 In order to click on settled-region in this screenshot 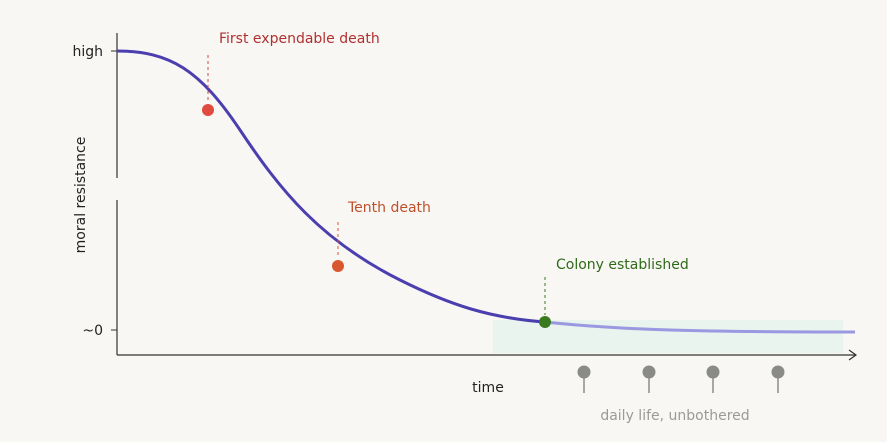, I will do `click(668, 336)`.